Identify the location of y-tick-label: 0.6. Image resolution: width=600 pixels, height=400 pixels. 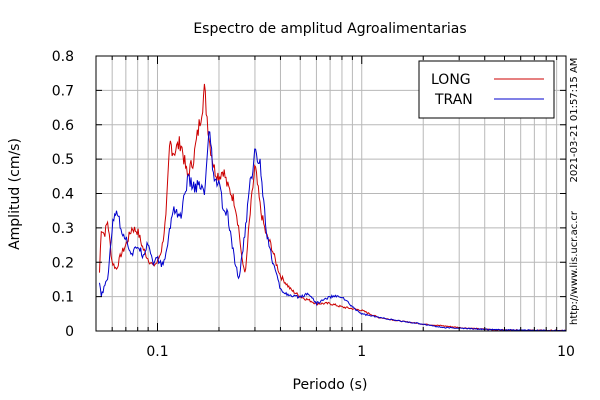
(63, 126).